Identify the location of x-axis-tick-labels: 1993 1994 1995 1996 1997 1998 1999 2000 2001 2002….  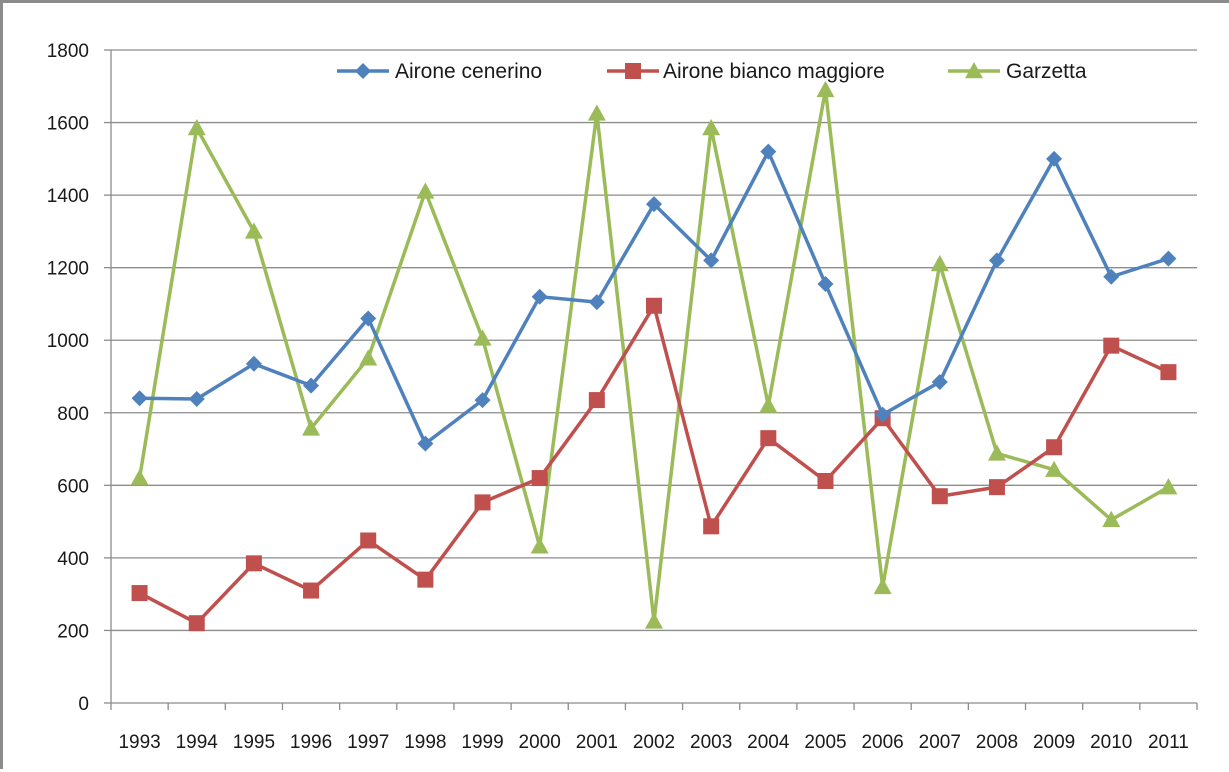
(653, 742).